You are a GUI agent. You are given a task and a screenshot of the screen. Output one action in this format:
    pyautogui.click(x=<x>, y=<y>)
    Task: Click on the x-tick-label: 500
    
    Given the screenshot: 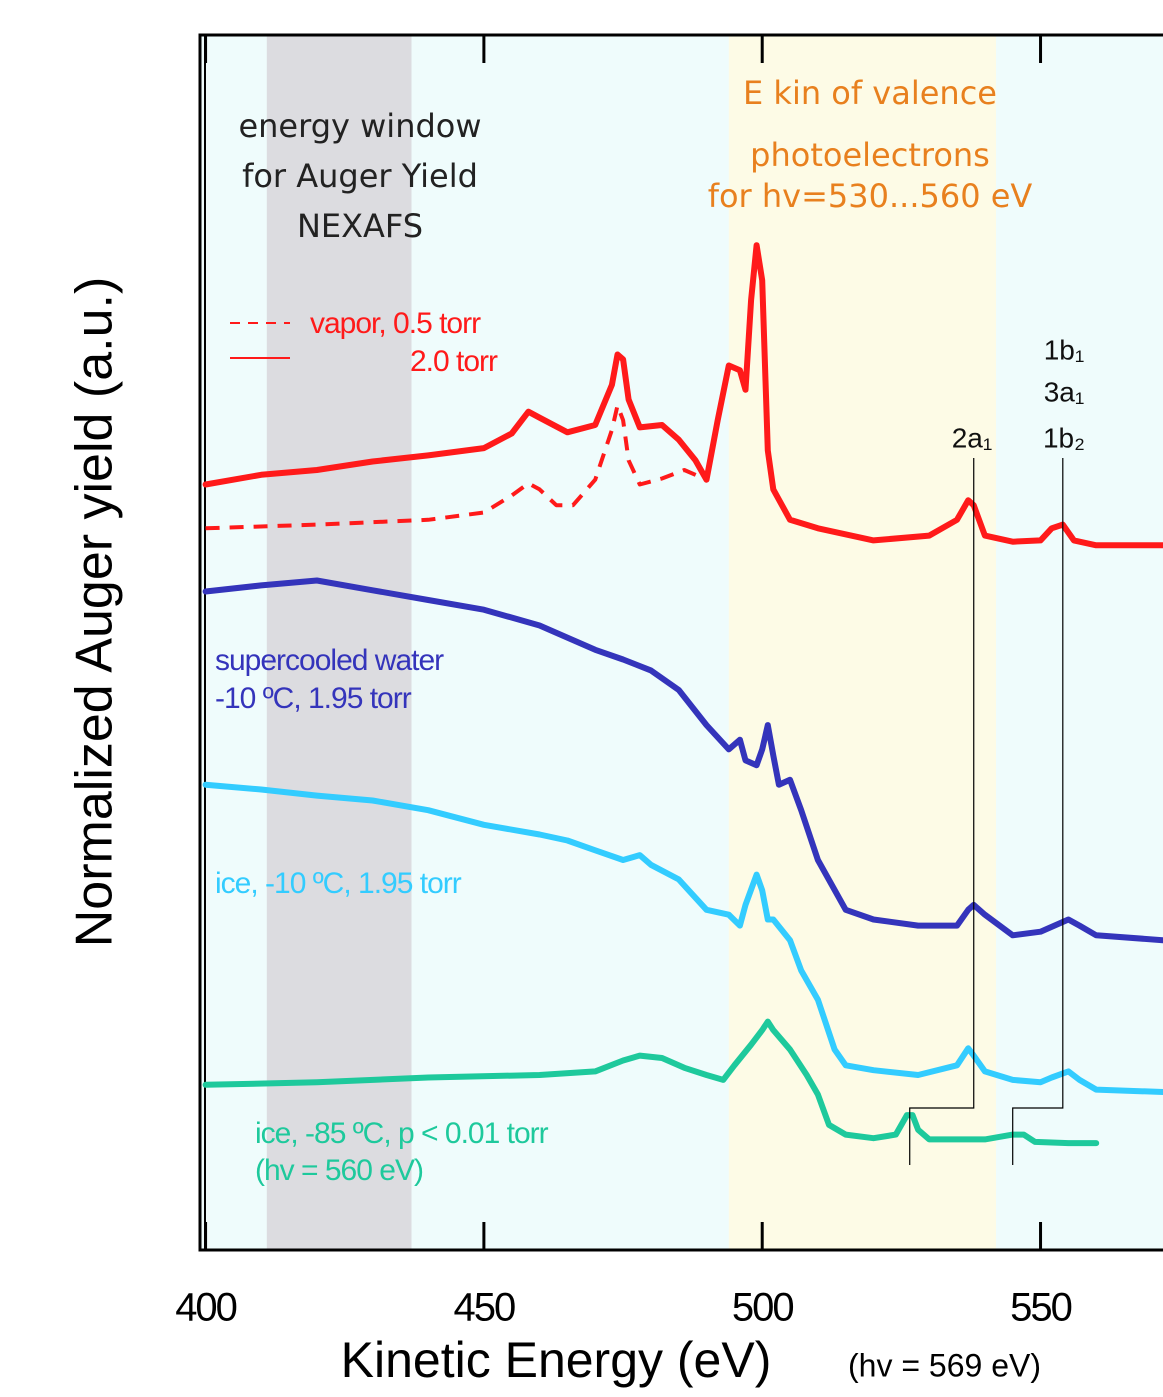 What is the action you would take?
    pyautogui.click(x=762, y=1308)
    